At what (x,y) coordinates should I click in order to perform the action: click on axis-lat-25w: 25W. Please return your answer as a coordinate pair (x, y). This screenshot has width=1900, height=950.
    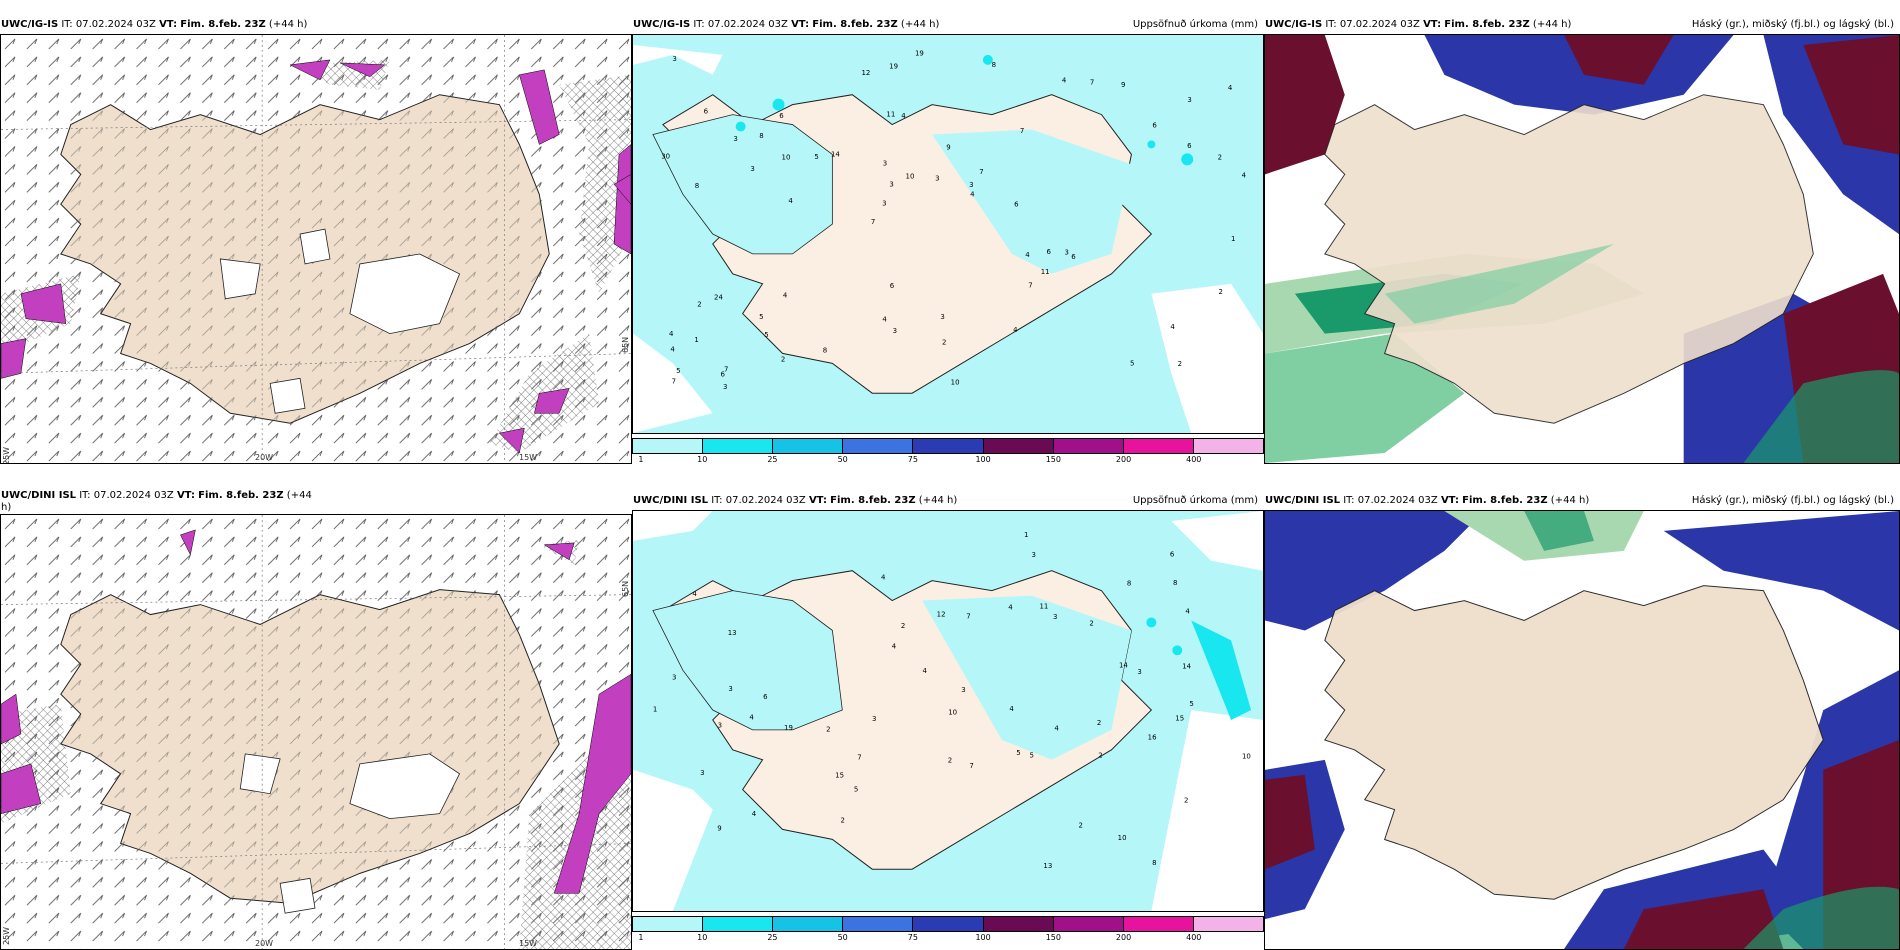
    Looking at the image, I should click on (6, 455).